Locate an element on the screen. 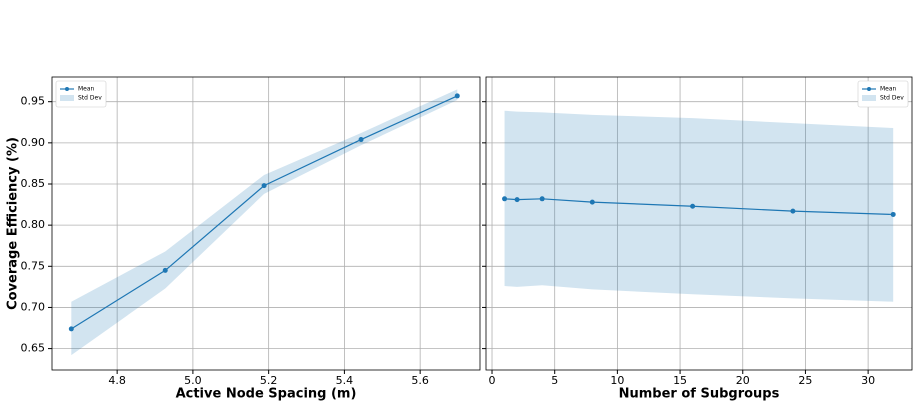 Image resolution: width=918 pixels, height=412 pixels. y-tick-label: 0.65 is located at coordinates (33, 348).